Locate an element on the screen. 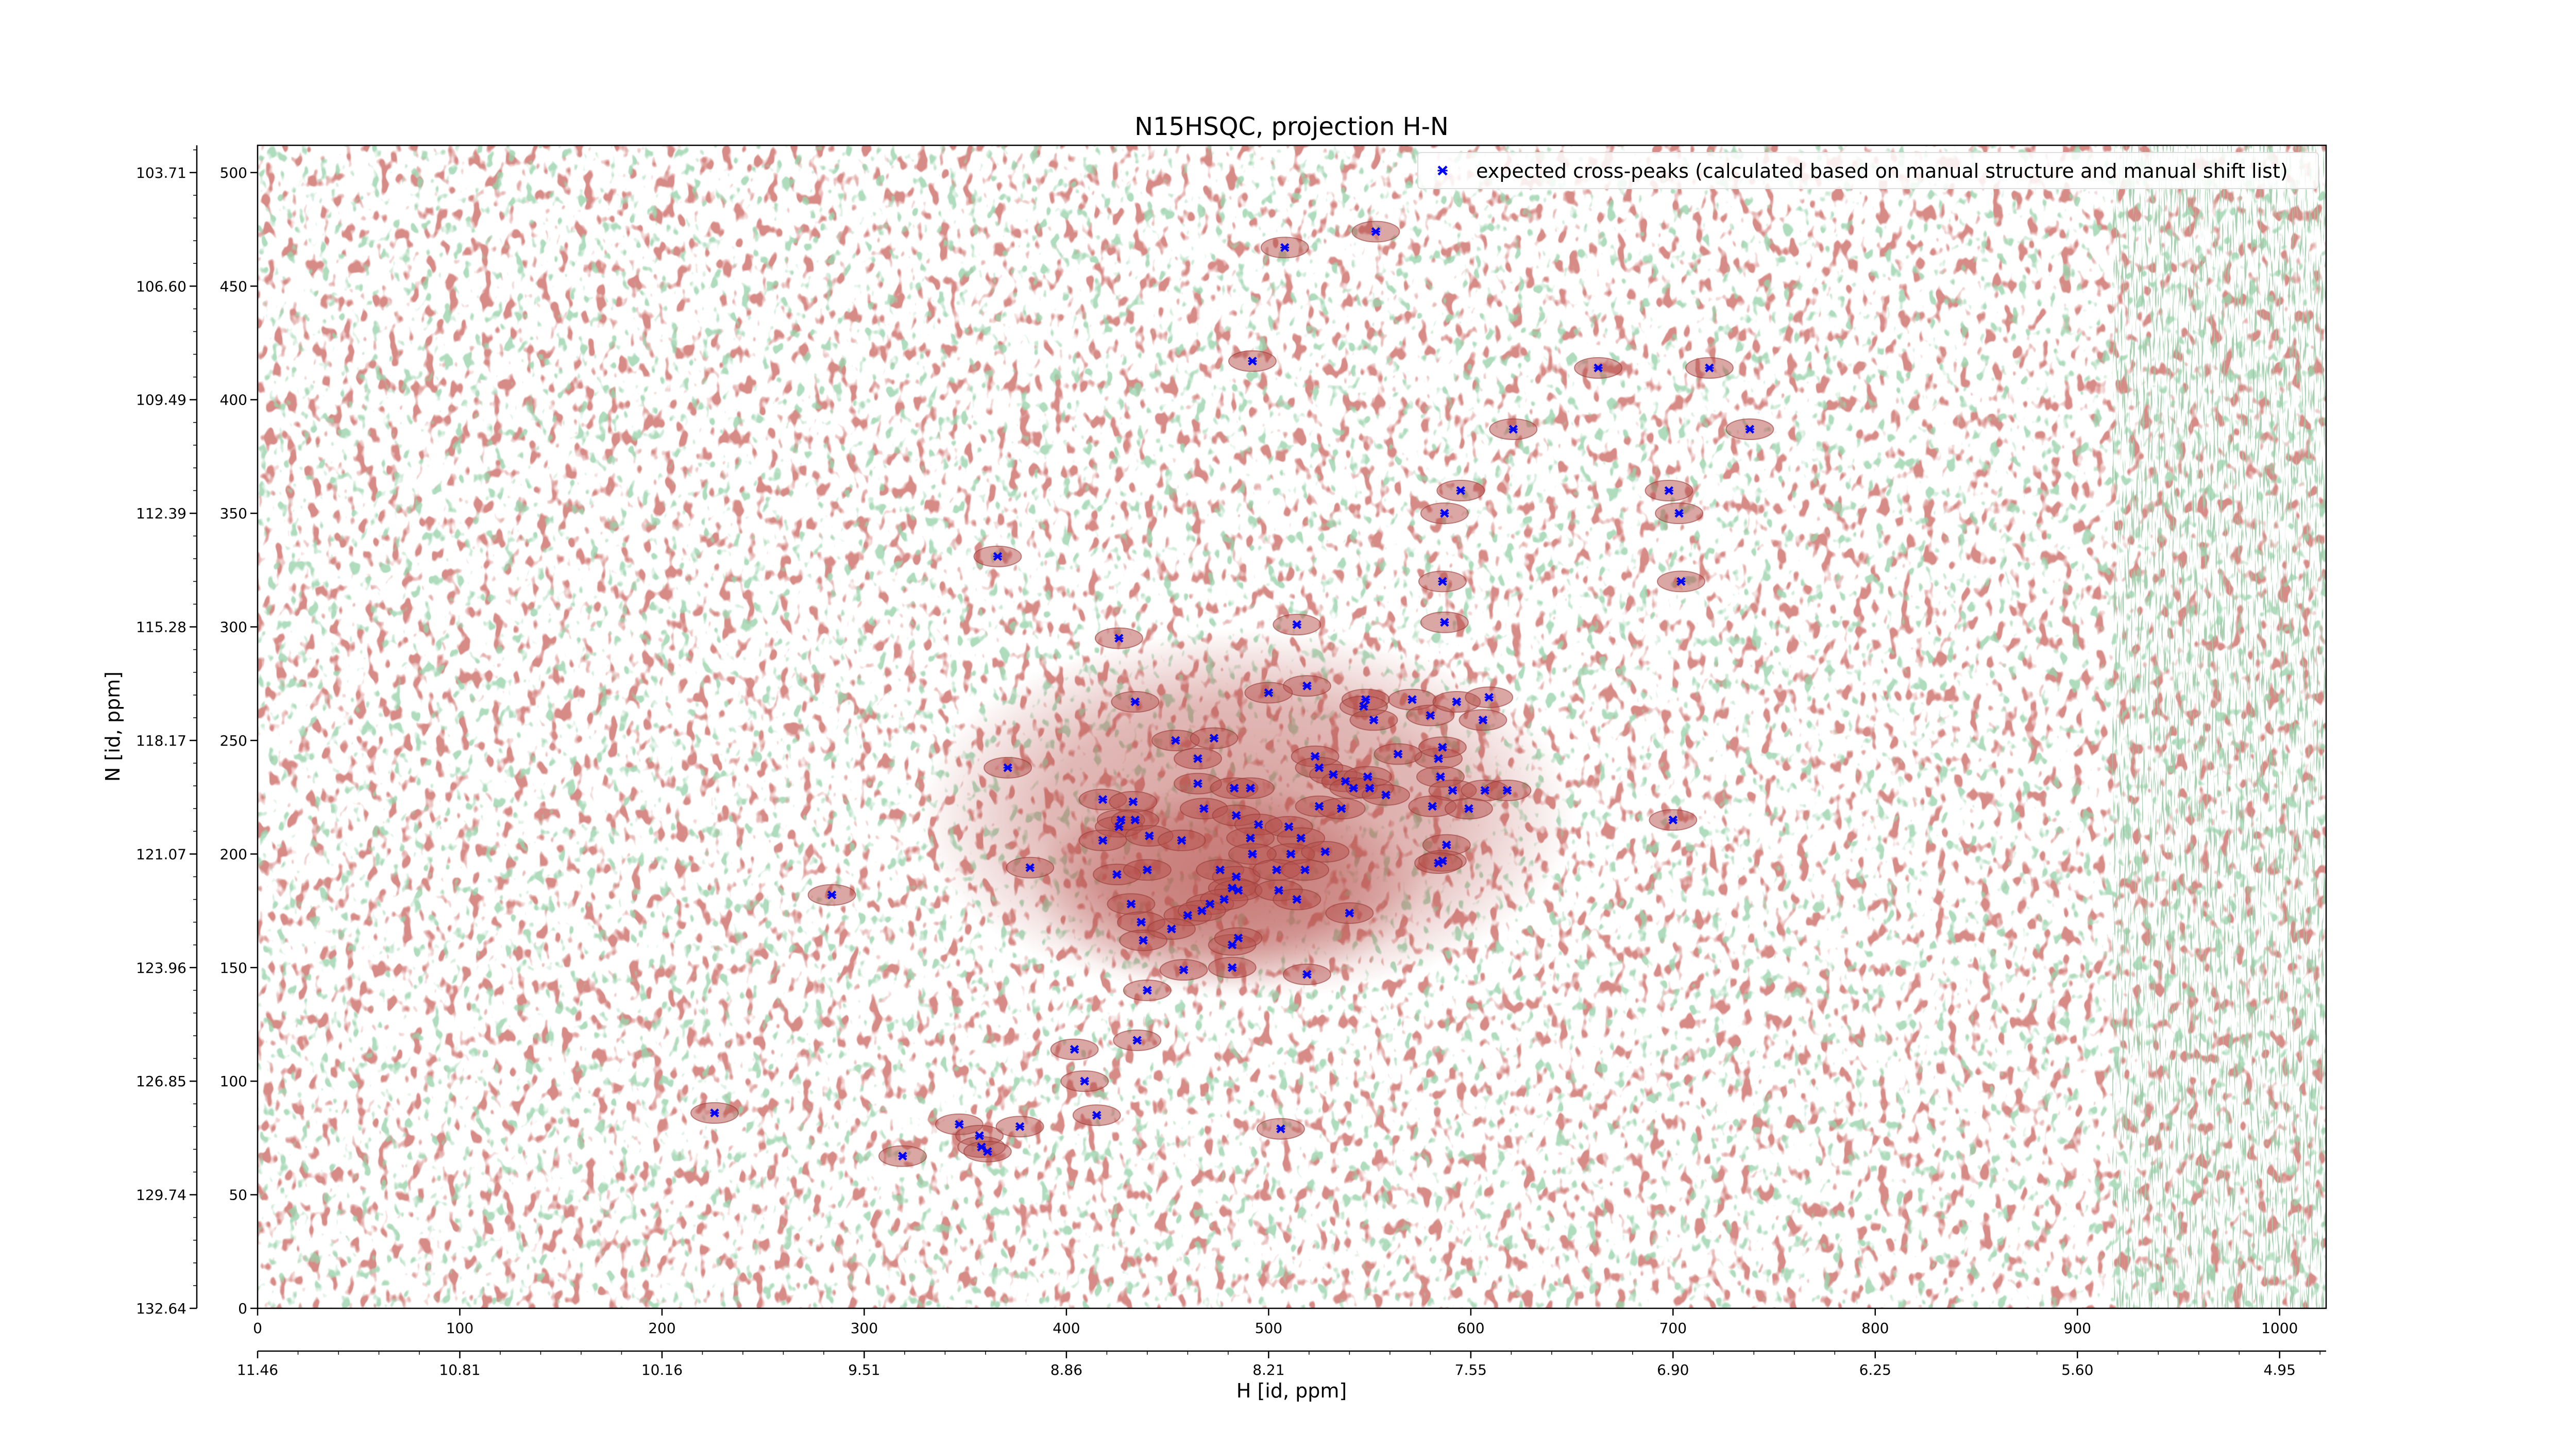 This screenshot has width=2576, height=1449. secondary-x-tick-label: 11.46 is located at coordinates (257, 1369).